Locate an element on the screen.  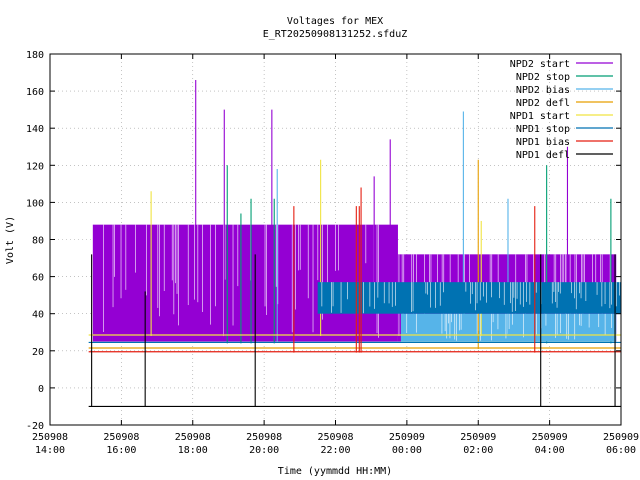
x-axis-label: Time (yymmdd HH:MM) is located at coordinates (335, 471).